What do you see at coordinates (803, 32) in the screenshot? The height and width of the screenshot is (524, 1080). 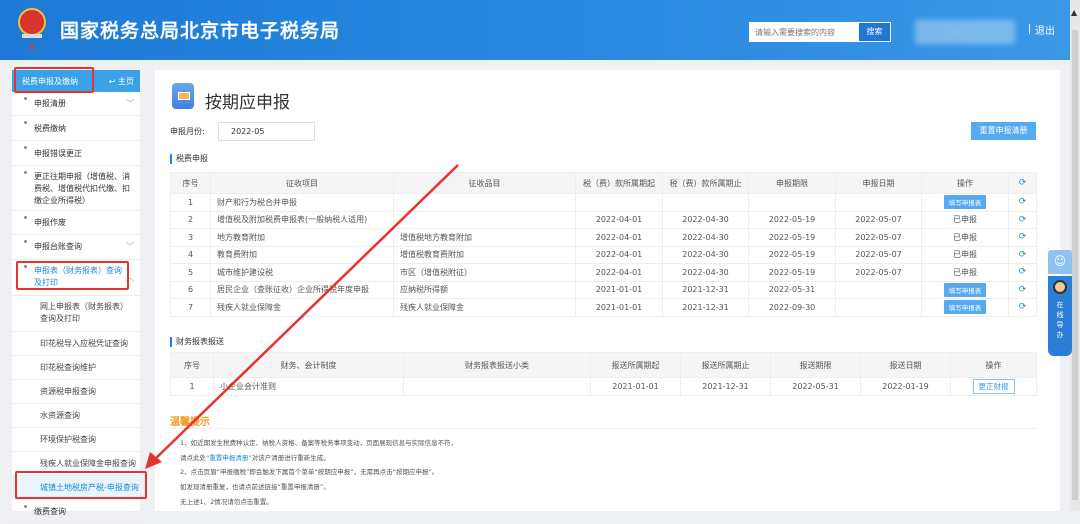 I see `search-input` at bounding box center [803, 32].